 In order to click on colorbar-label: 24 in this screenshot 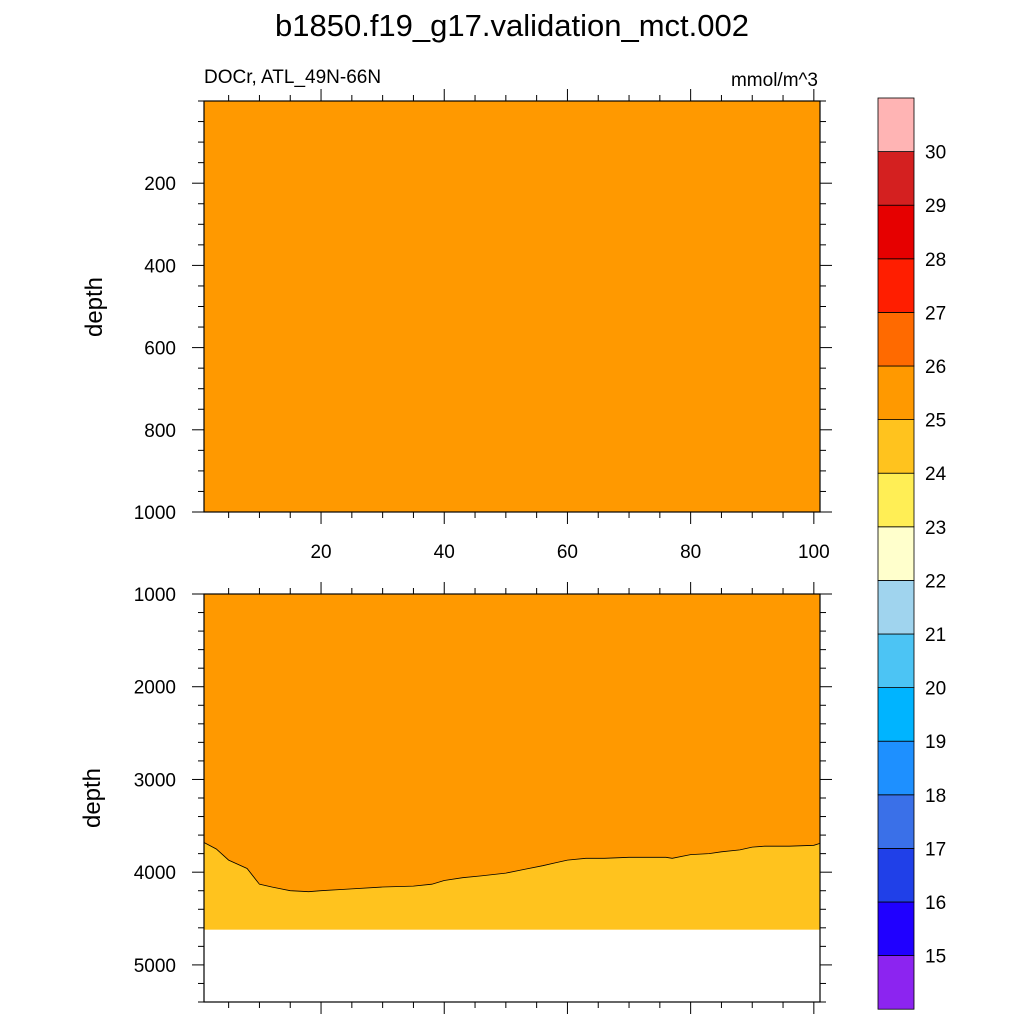, I will do `click(936, 474)`.